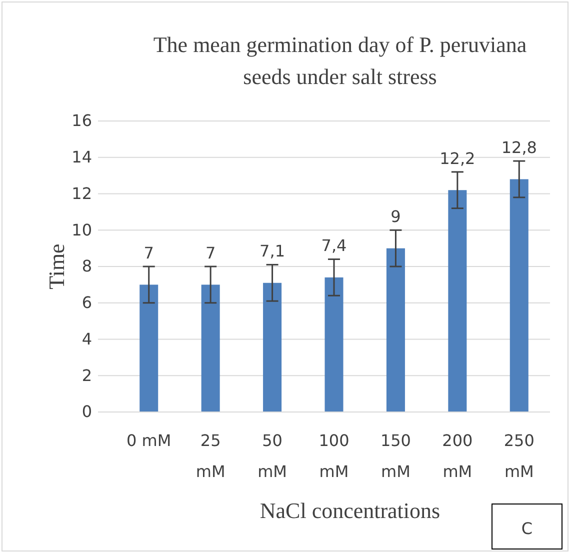 The height and width of the screenshot is (553, 570). What do you see at coordinates (334, 246) in the screenshot?
I see `data-label: 7,4` at bounding box center [334, 246].